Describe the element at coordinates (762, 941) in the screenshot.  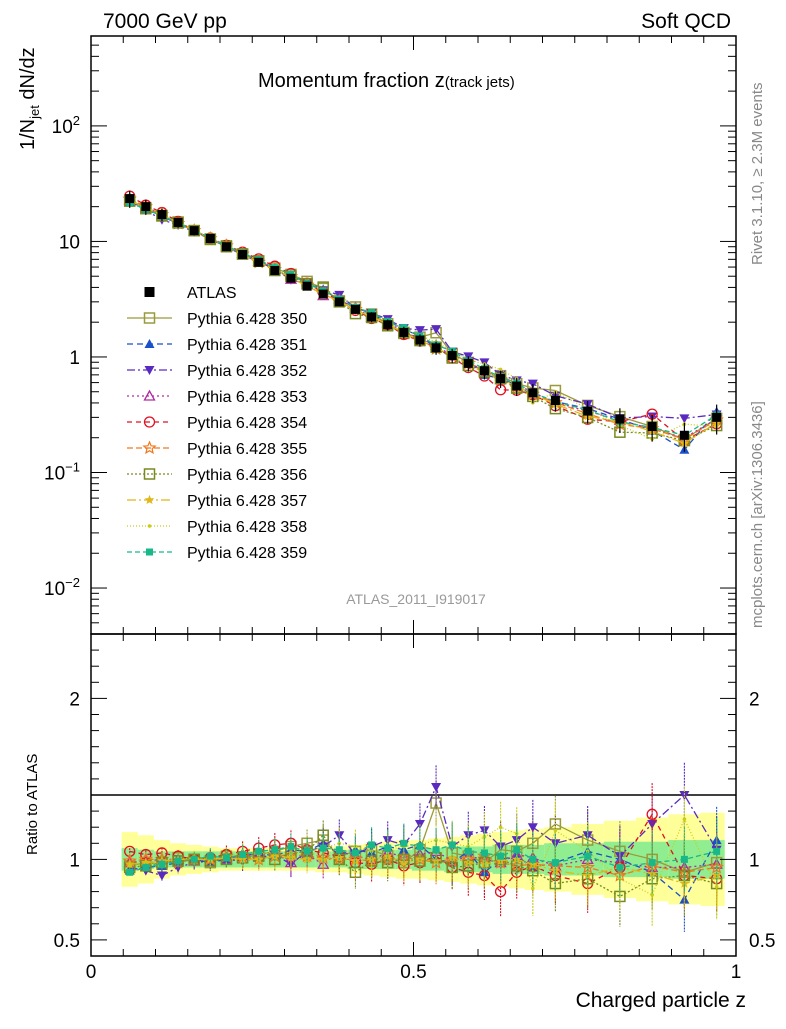
I see `y-tick-label-ratio-right: 0.5` at that location.